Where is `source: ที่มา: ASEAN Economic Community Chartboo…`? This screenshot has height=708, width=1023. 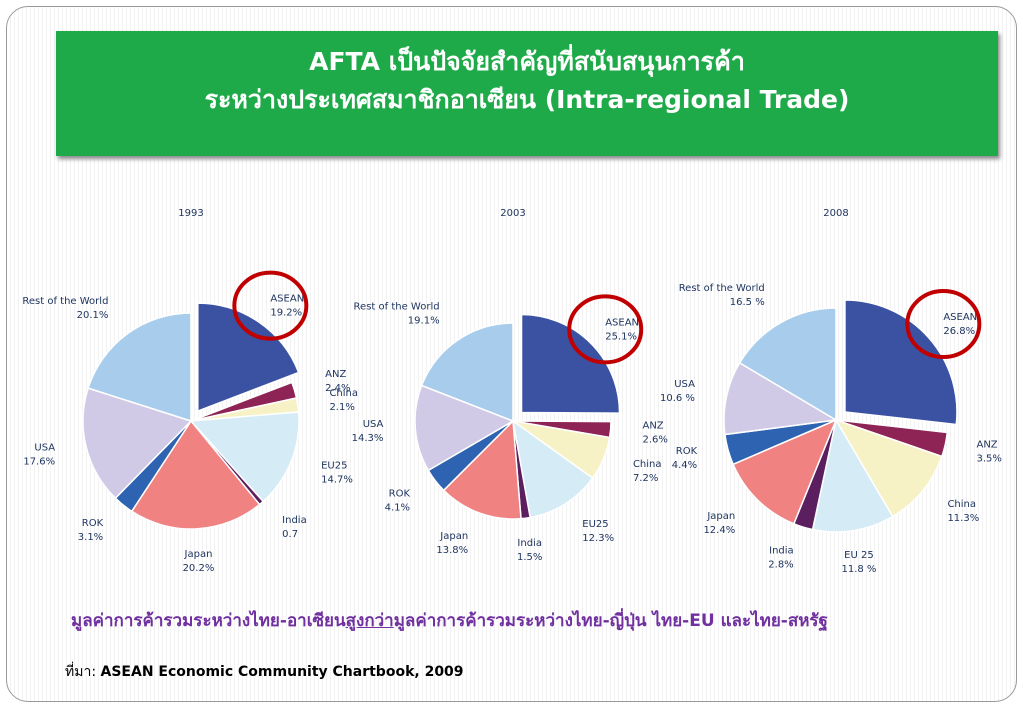 source: ที่มา: ASEAN Economic Community Chartboo… is located at coordinates (264, 672).